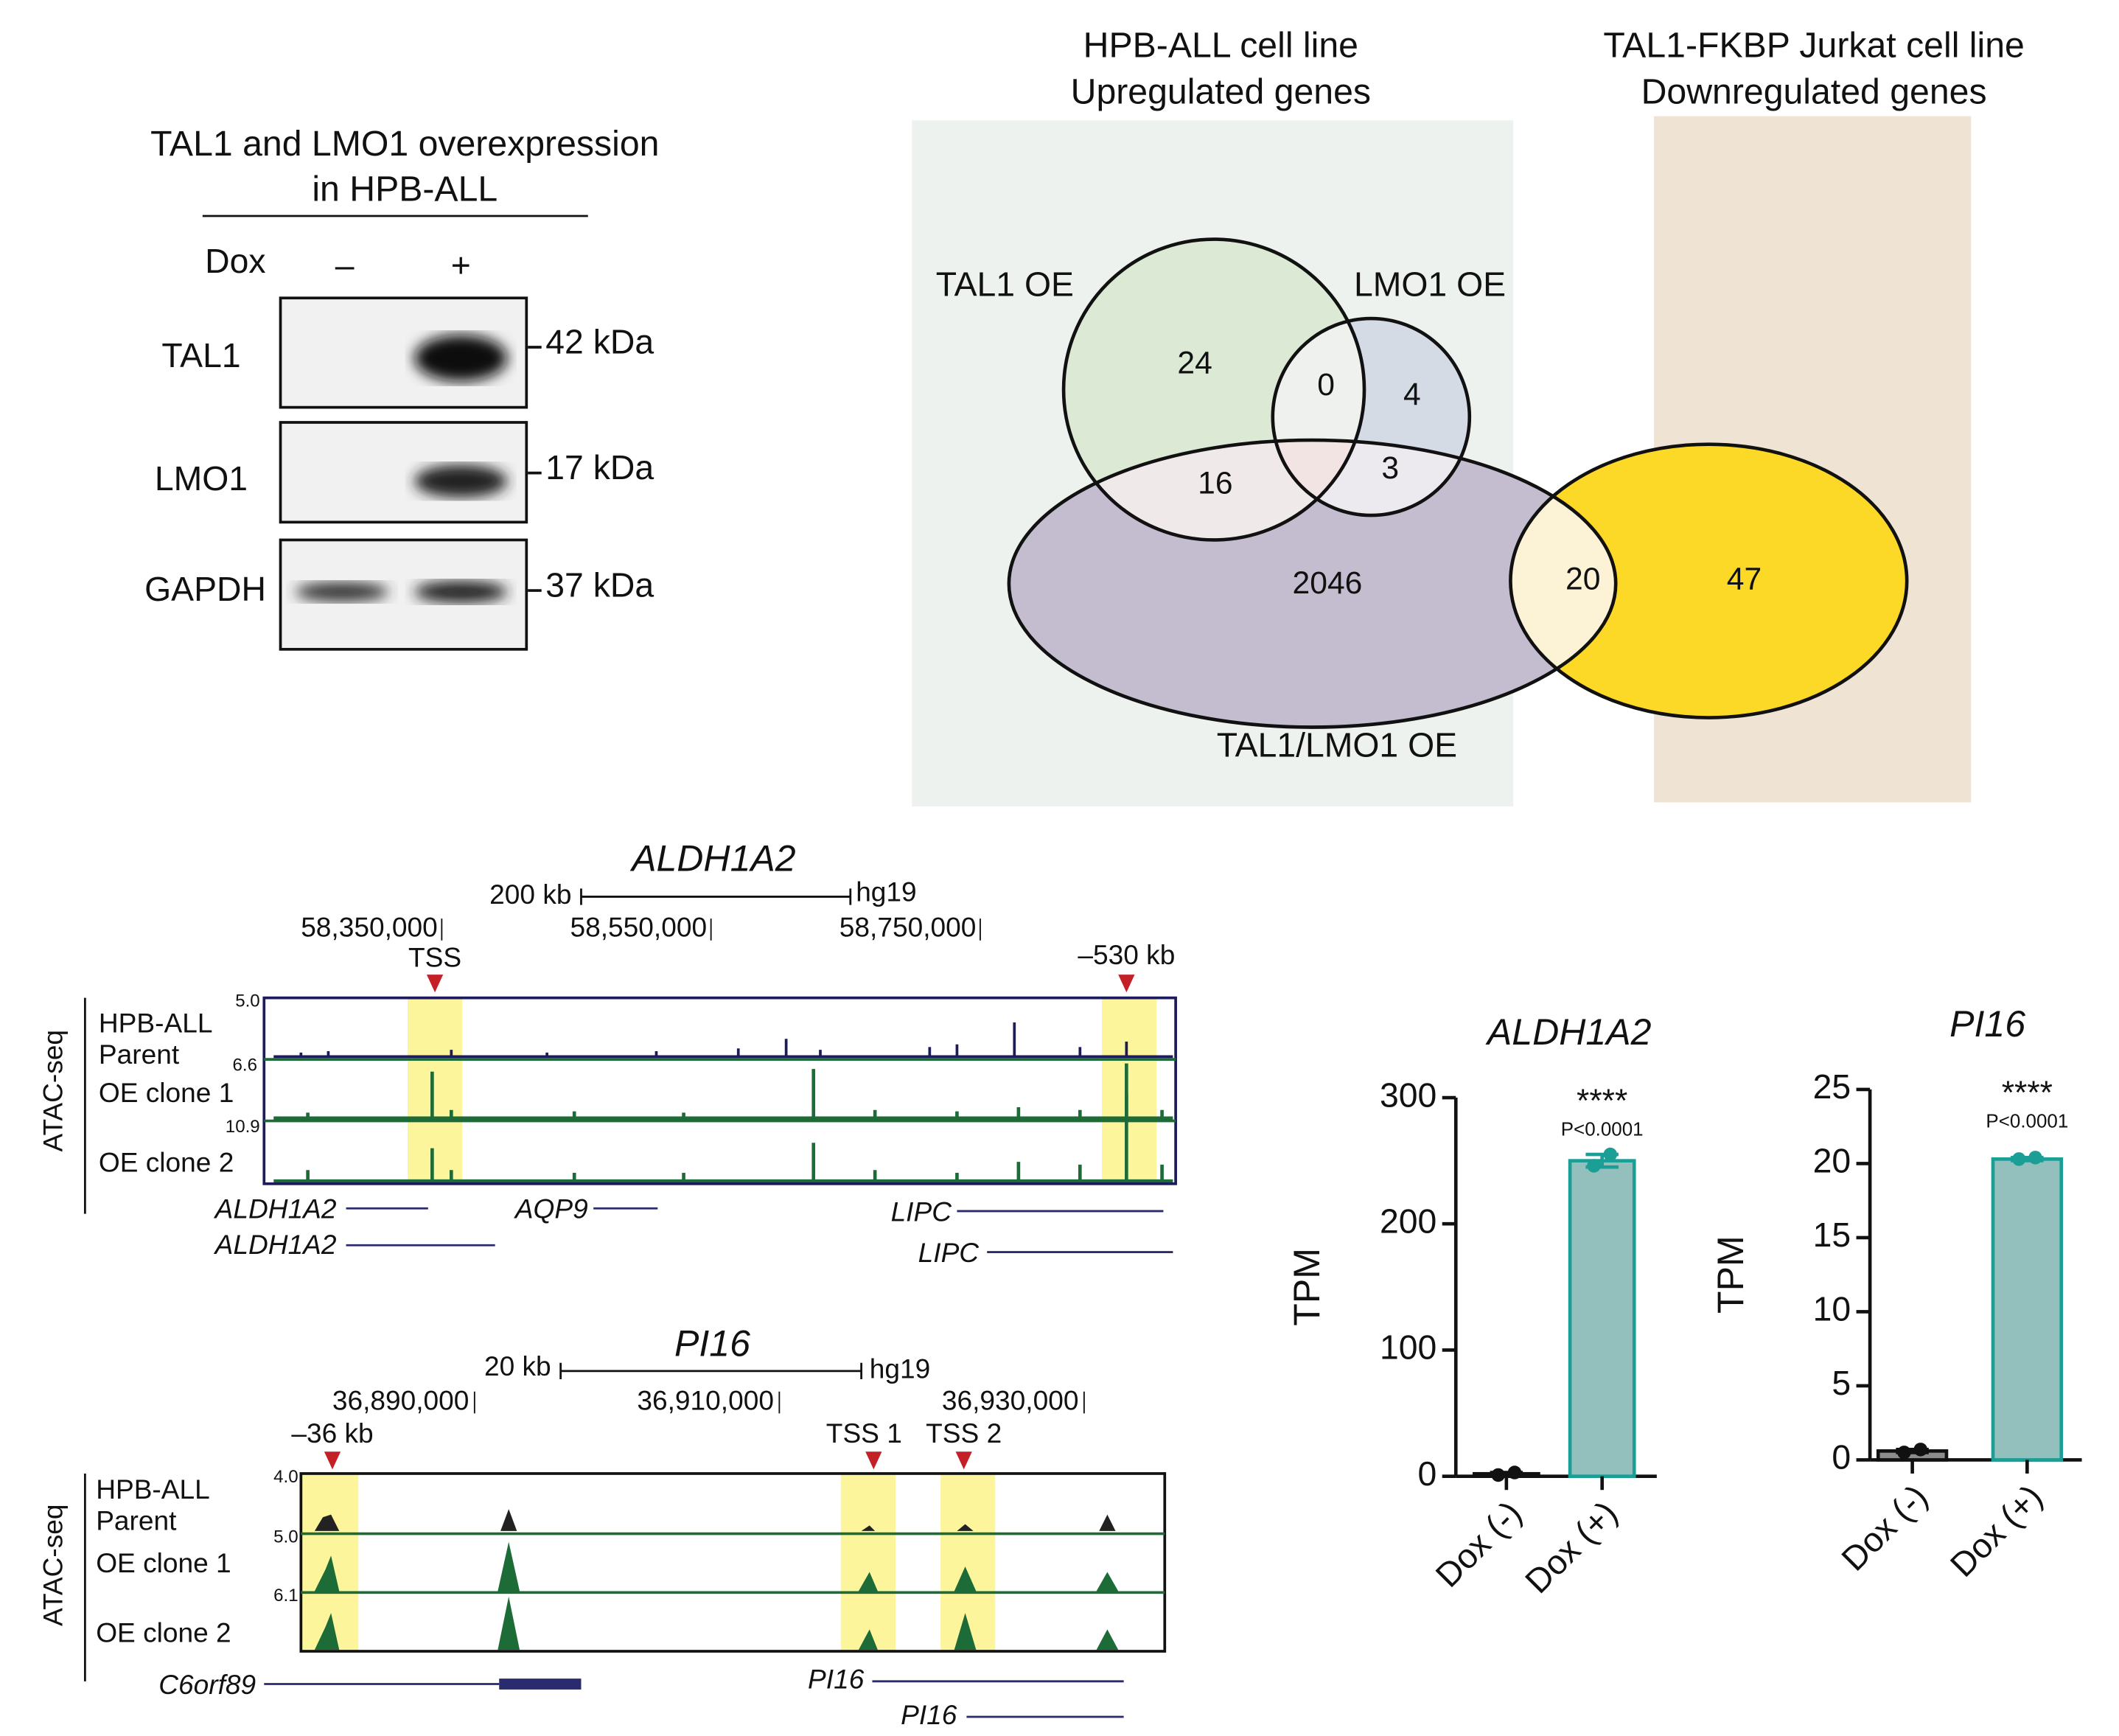 The image size is (2119, 1736). What do you see at coordinates (964, 1433) in the screenshot?
I see `marker: TSS 2` at bounding box center [964, 1433].